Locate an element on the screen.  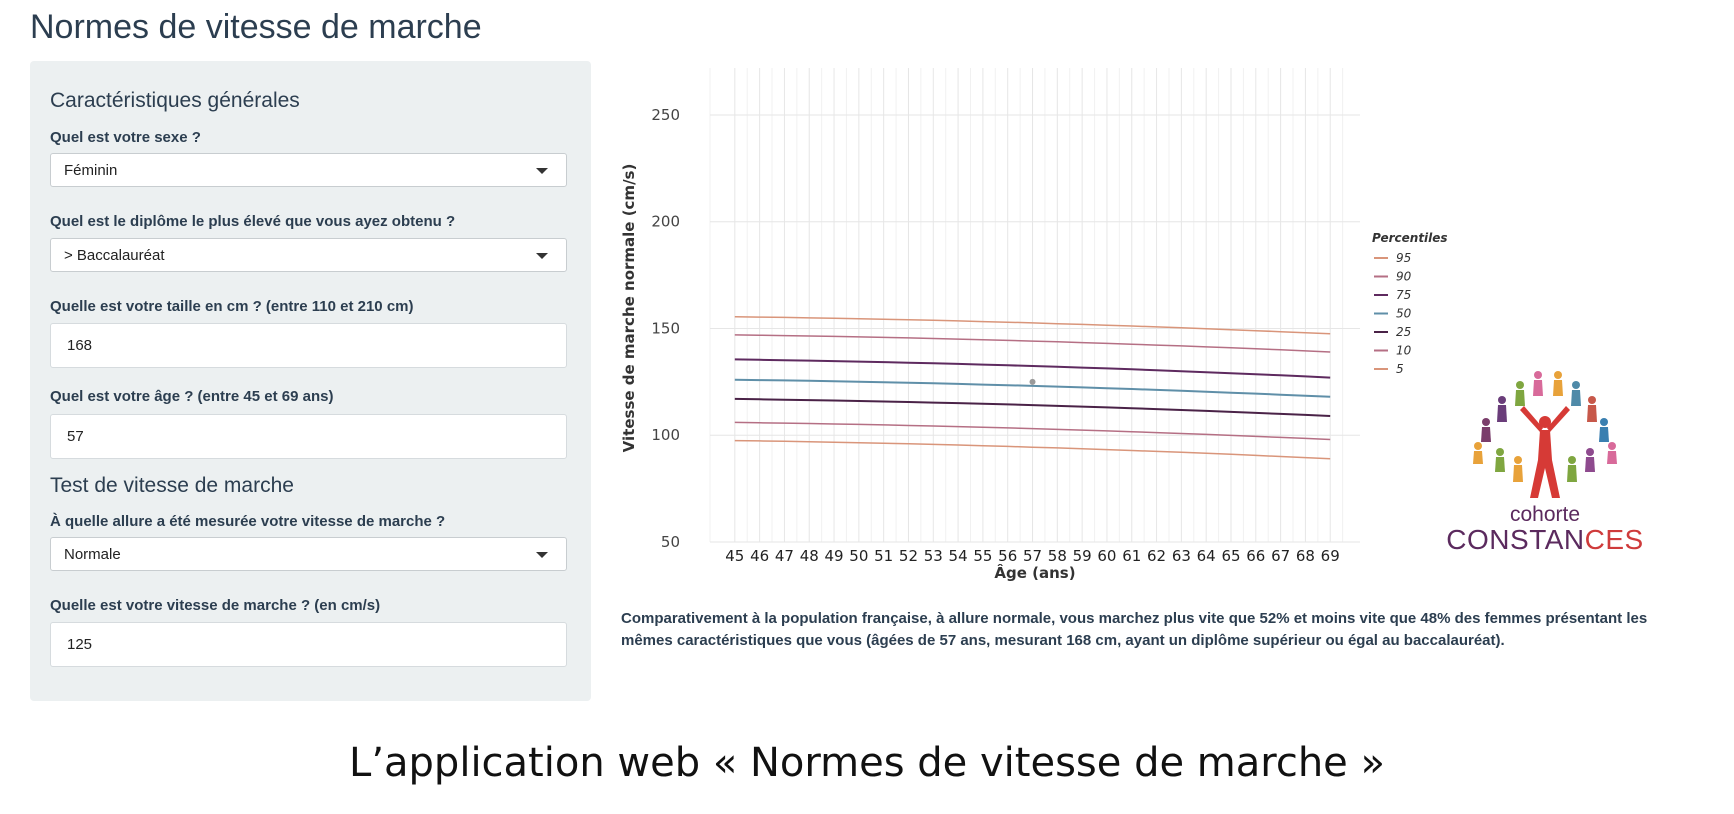
y-tick-label: 150 is located at coordinates (665, 328).